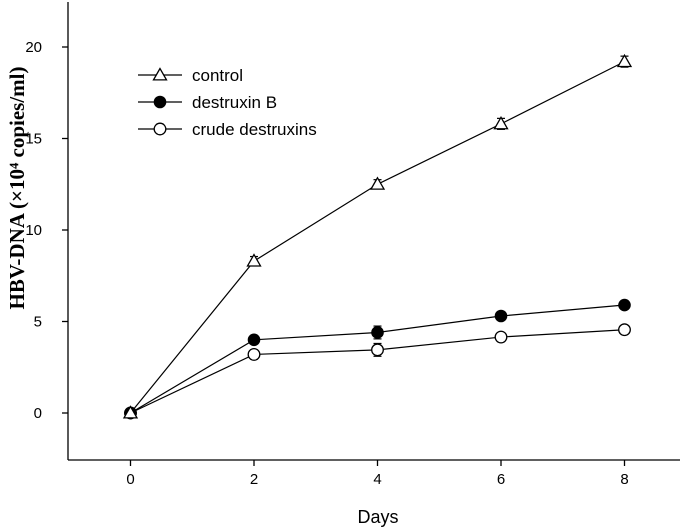 The width and height of the screenshot is (686, 529). Describe the element at coordinates (254, 129) in the screenshot. I see `legend-label: crude destruxins` at that location.